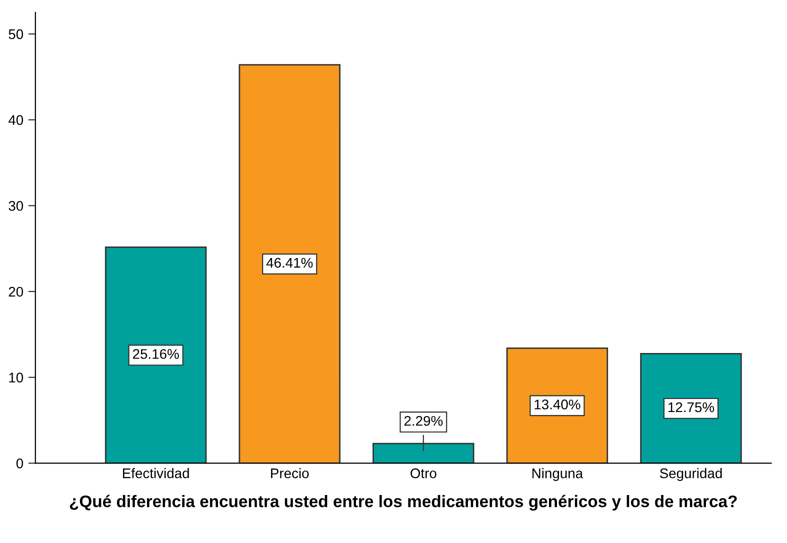 This screenshot has width=787, height=543. Describe the element at coordinates (403, 502) in the screenshot. I see `x-axis-title: ¿Qué diferencia encuentra usted entre los medicamentos genéricos y los de marca?` at that location.